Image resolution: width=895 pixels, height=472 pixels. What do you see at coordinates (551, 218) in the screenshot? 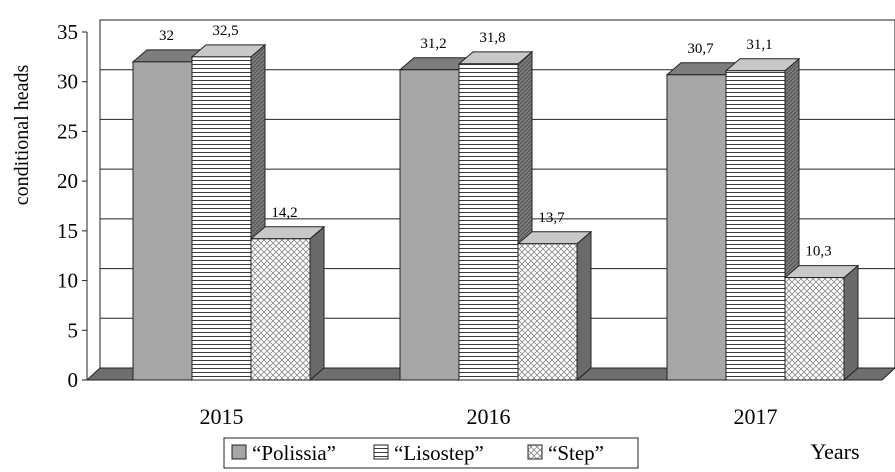
I see `data-label-2016-2: 13,7` at bounding box center [551, 218].